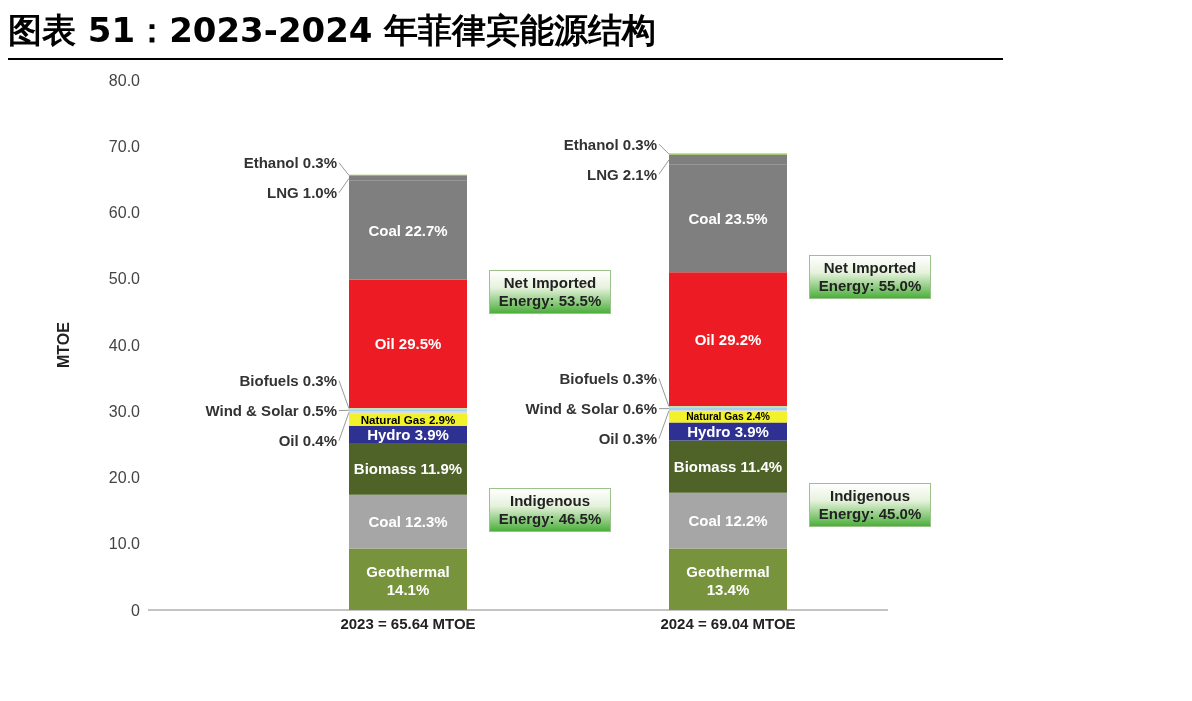 The height and width of the screenshot is (701, 1192). What do you see at coordinates (728, 417) in the screenshot?
I see `data-label: Natural Gas 2.4%` at bounding box center [728, 417].